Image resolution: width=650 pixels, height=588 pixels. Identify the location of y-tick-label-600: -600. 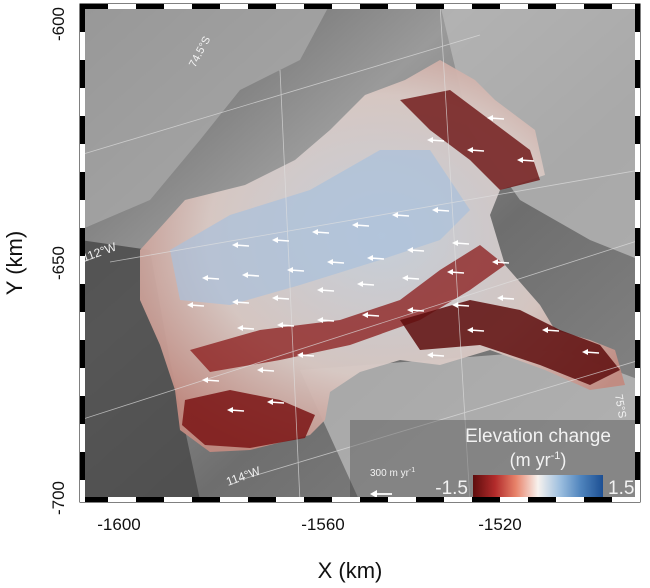
(58, 24).